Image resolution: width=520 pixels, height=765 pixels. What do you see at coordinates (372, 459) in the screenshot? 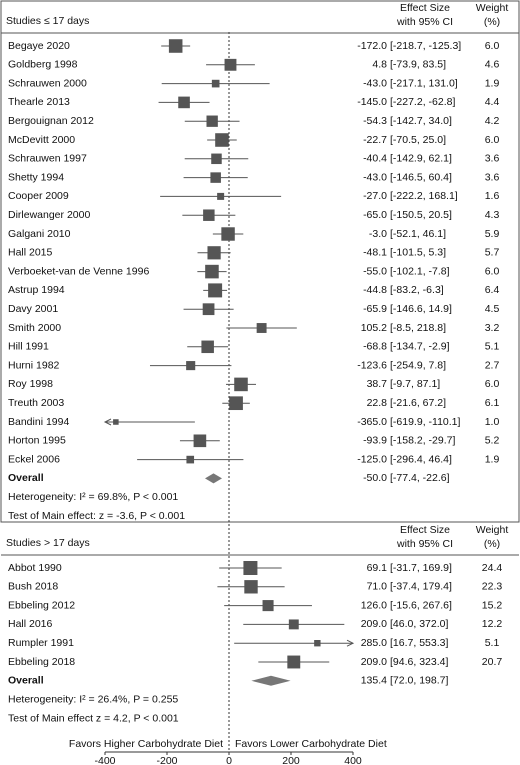
I see `effect-value: -125.0` at bounding box center [372, 459].